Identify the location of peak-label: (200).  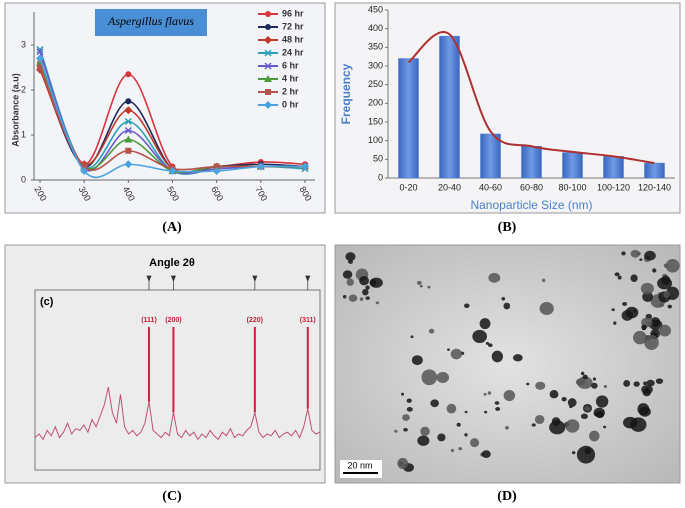
(173, 320).